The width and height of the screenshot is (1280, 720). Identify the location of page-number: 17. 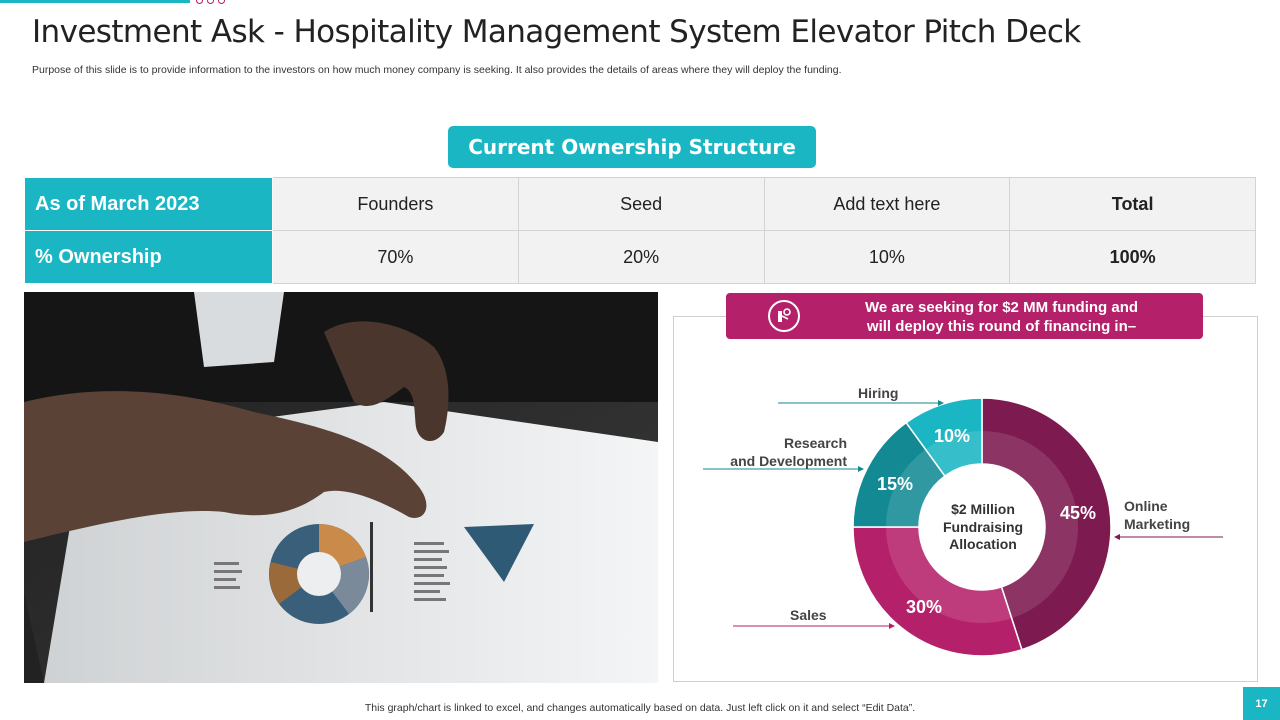
(1261, 703).